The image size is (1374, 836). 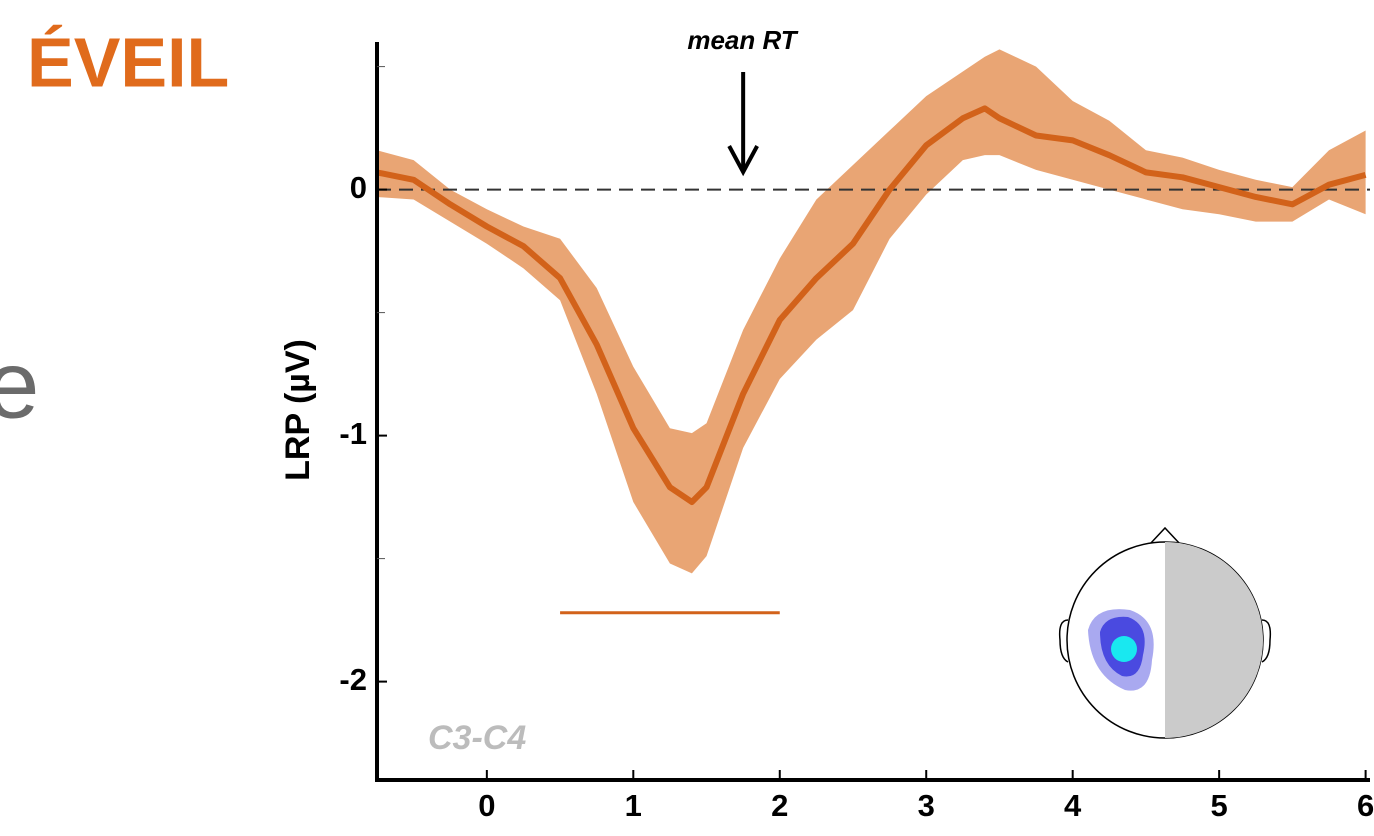 I want to click on y-axis-label: LRP (µV), so click(x=298, y=410).